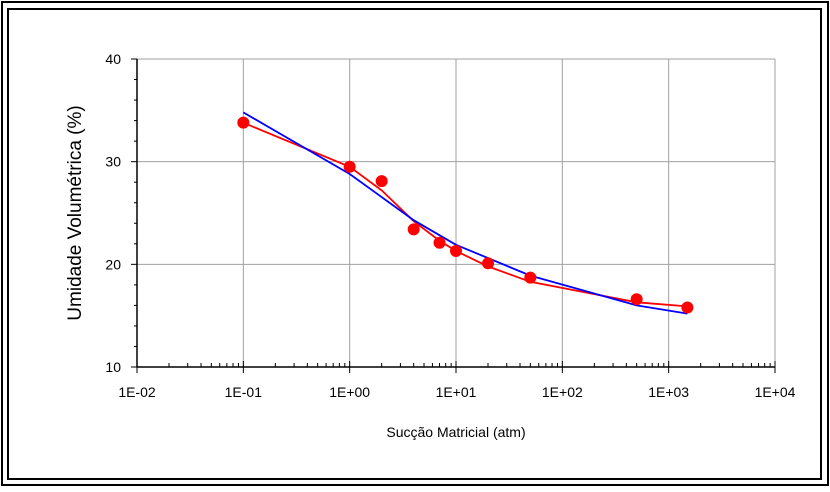 The image size is (830, 492). I want to click on y-axis-title: Umidade Volumétrica (%), so click(75, 212).